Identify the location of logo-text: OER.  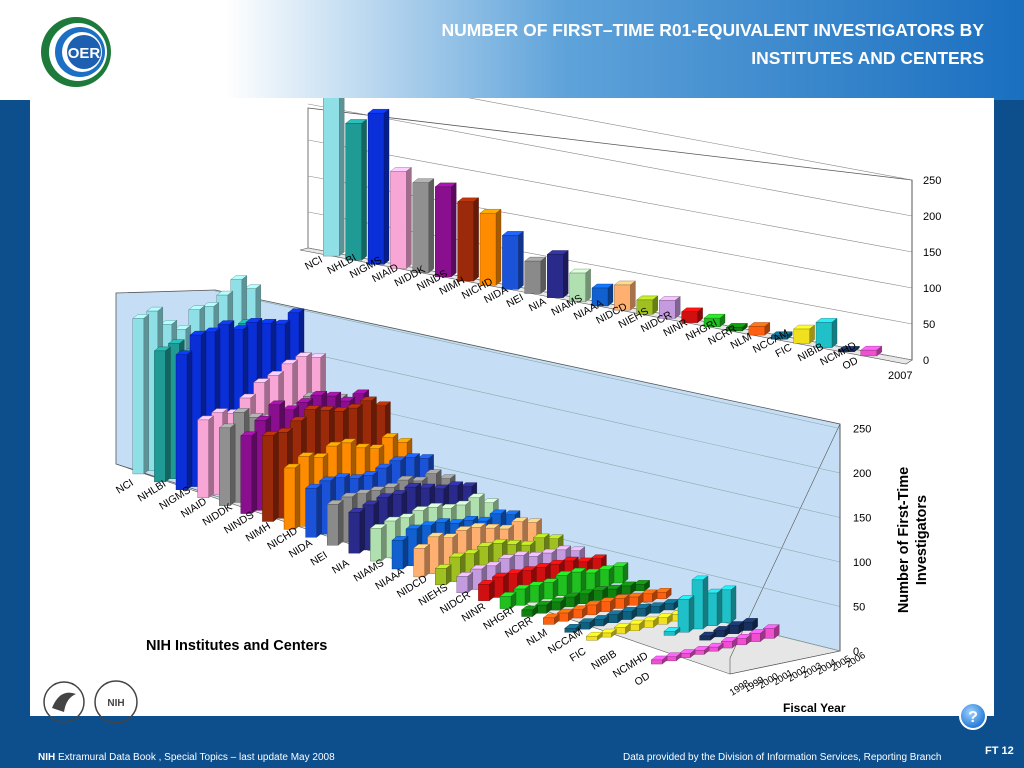
(84, 53).